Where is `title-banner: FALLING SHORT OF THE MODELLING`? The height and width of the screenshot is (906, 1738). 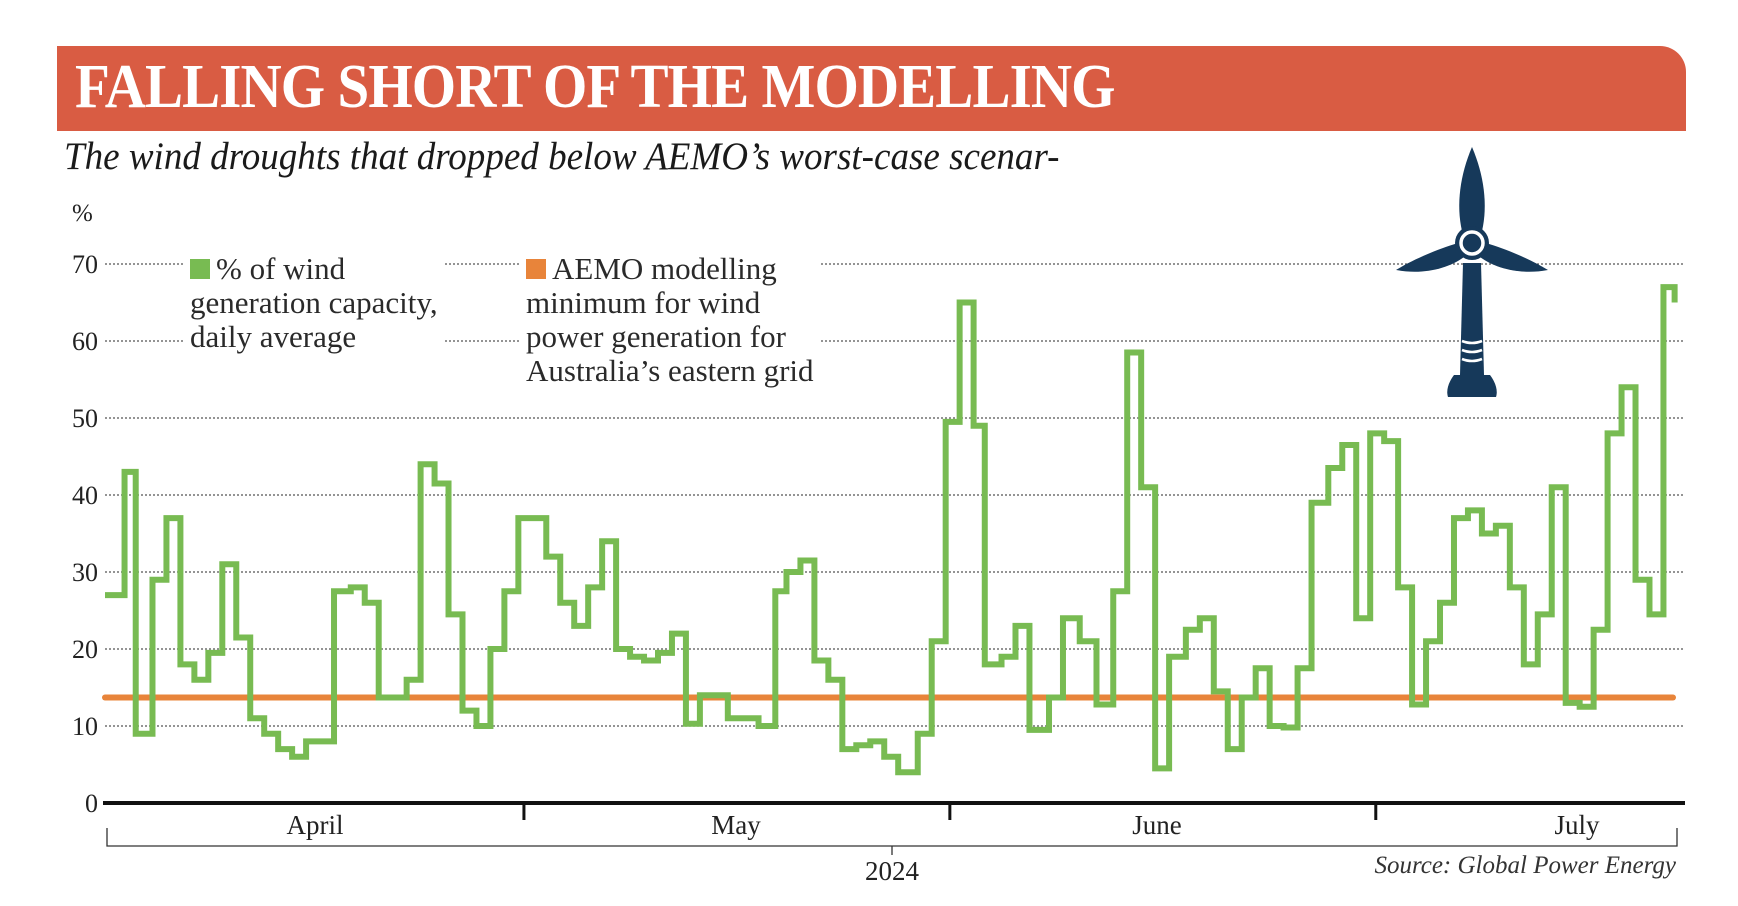 title-banner: FALLING SHORT OF THE MODELLING is located at coordinates (871, 88).